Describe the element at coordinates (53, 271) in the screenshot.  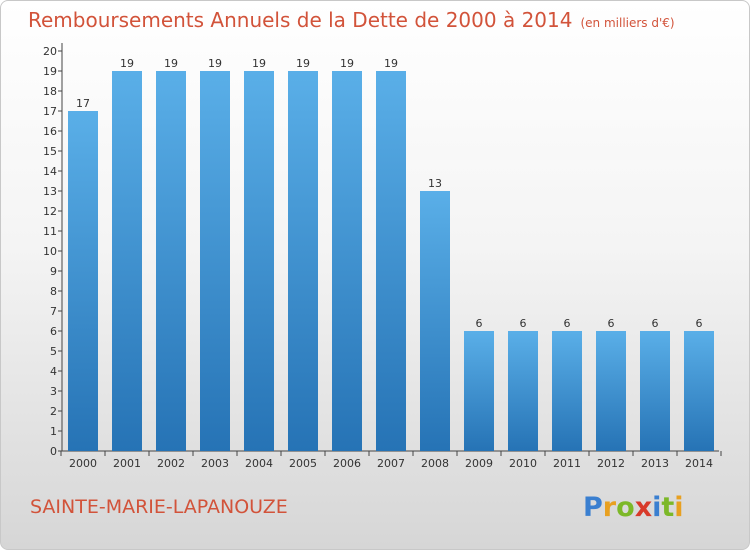
I see `y-tick-label: 9` at that location.